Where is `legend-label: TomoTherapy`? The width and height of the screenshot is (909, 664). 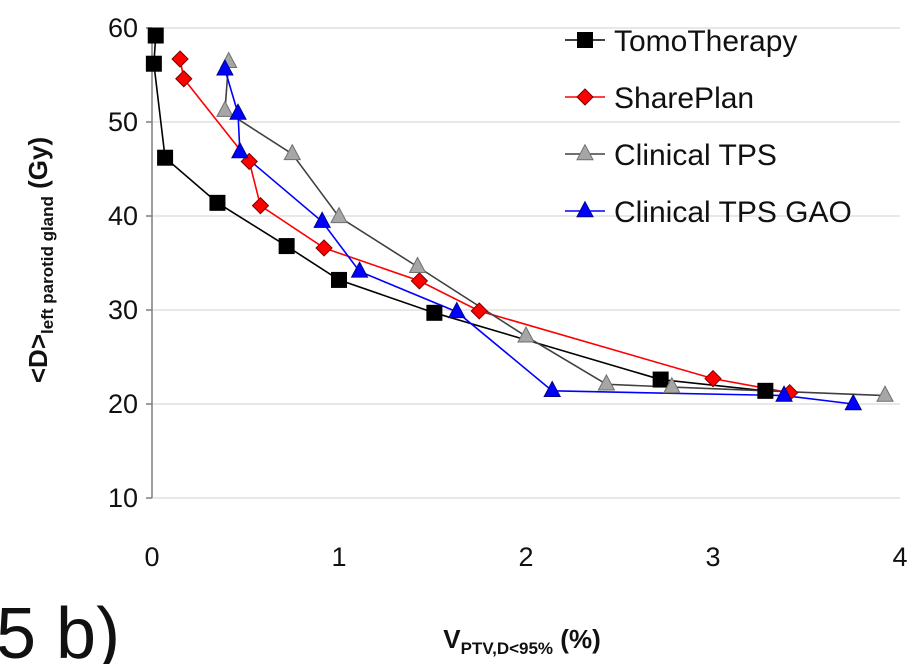
legend-label: TomoTherapy is located at coordinates (705, 41).